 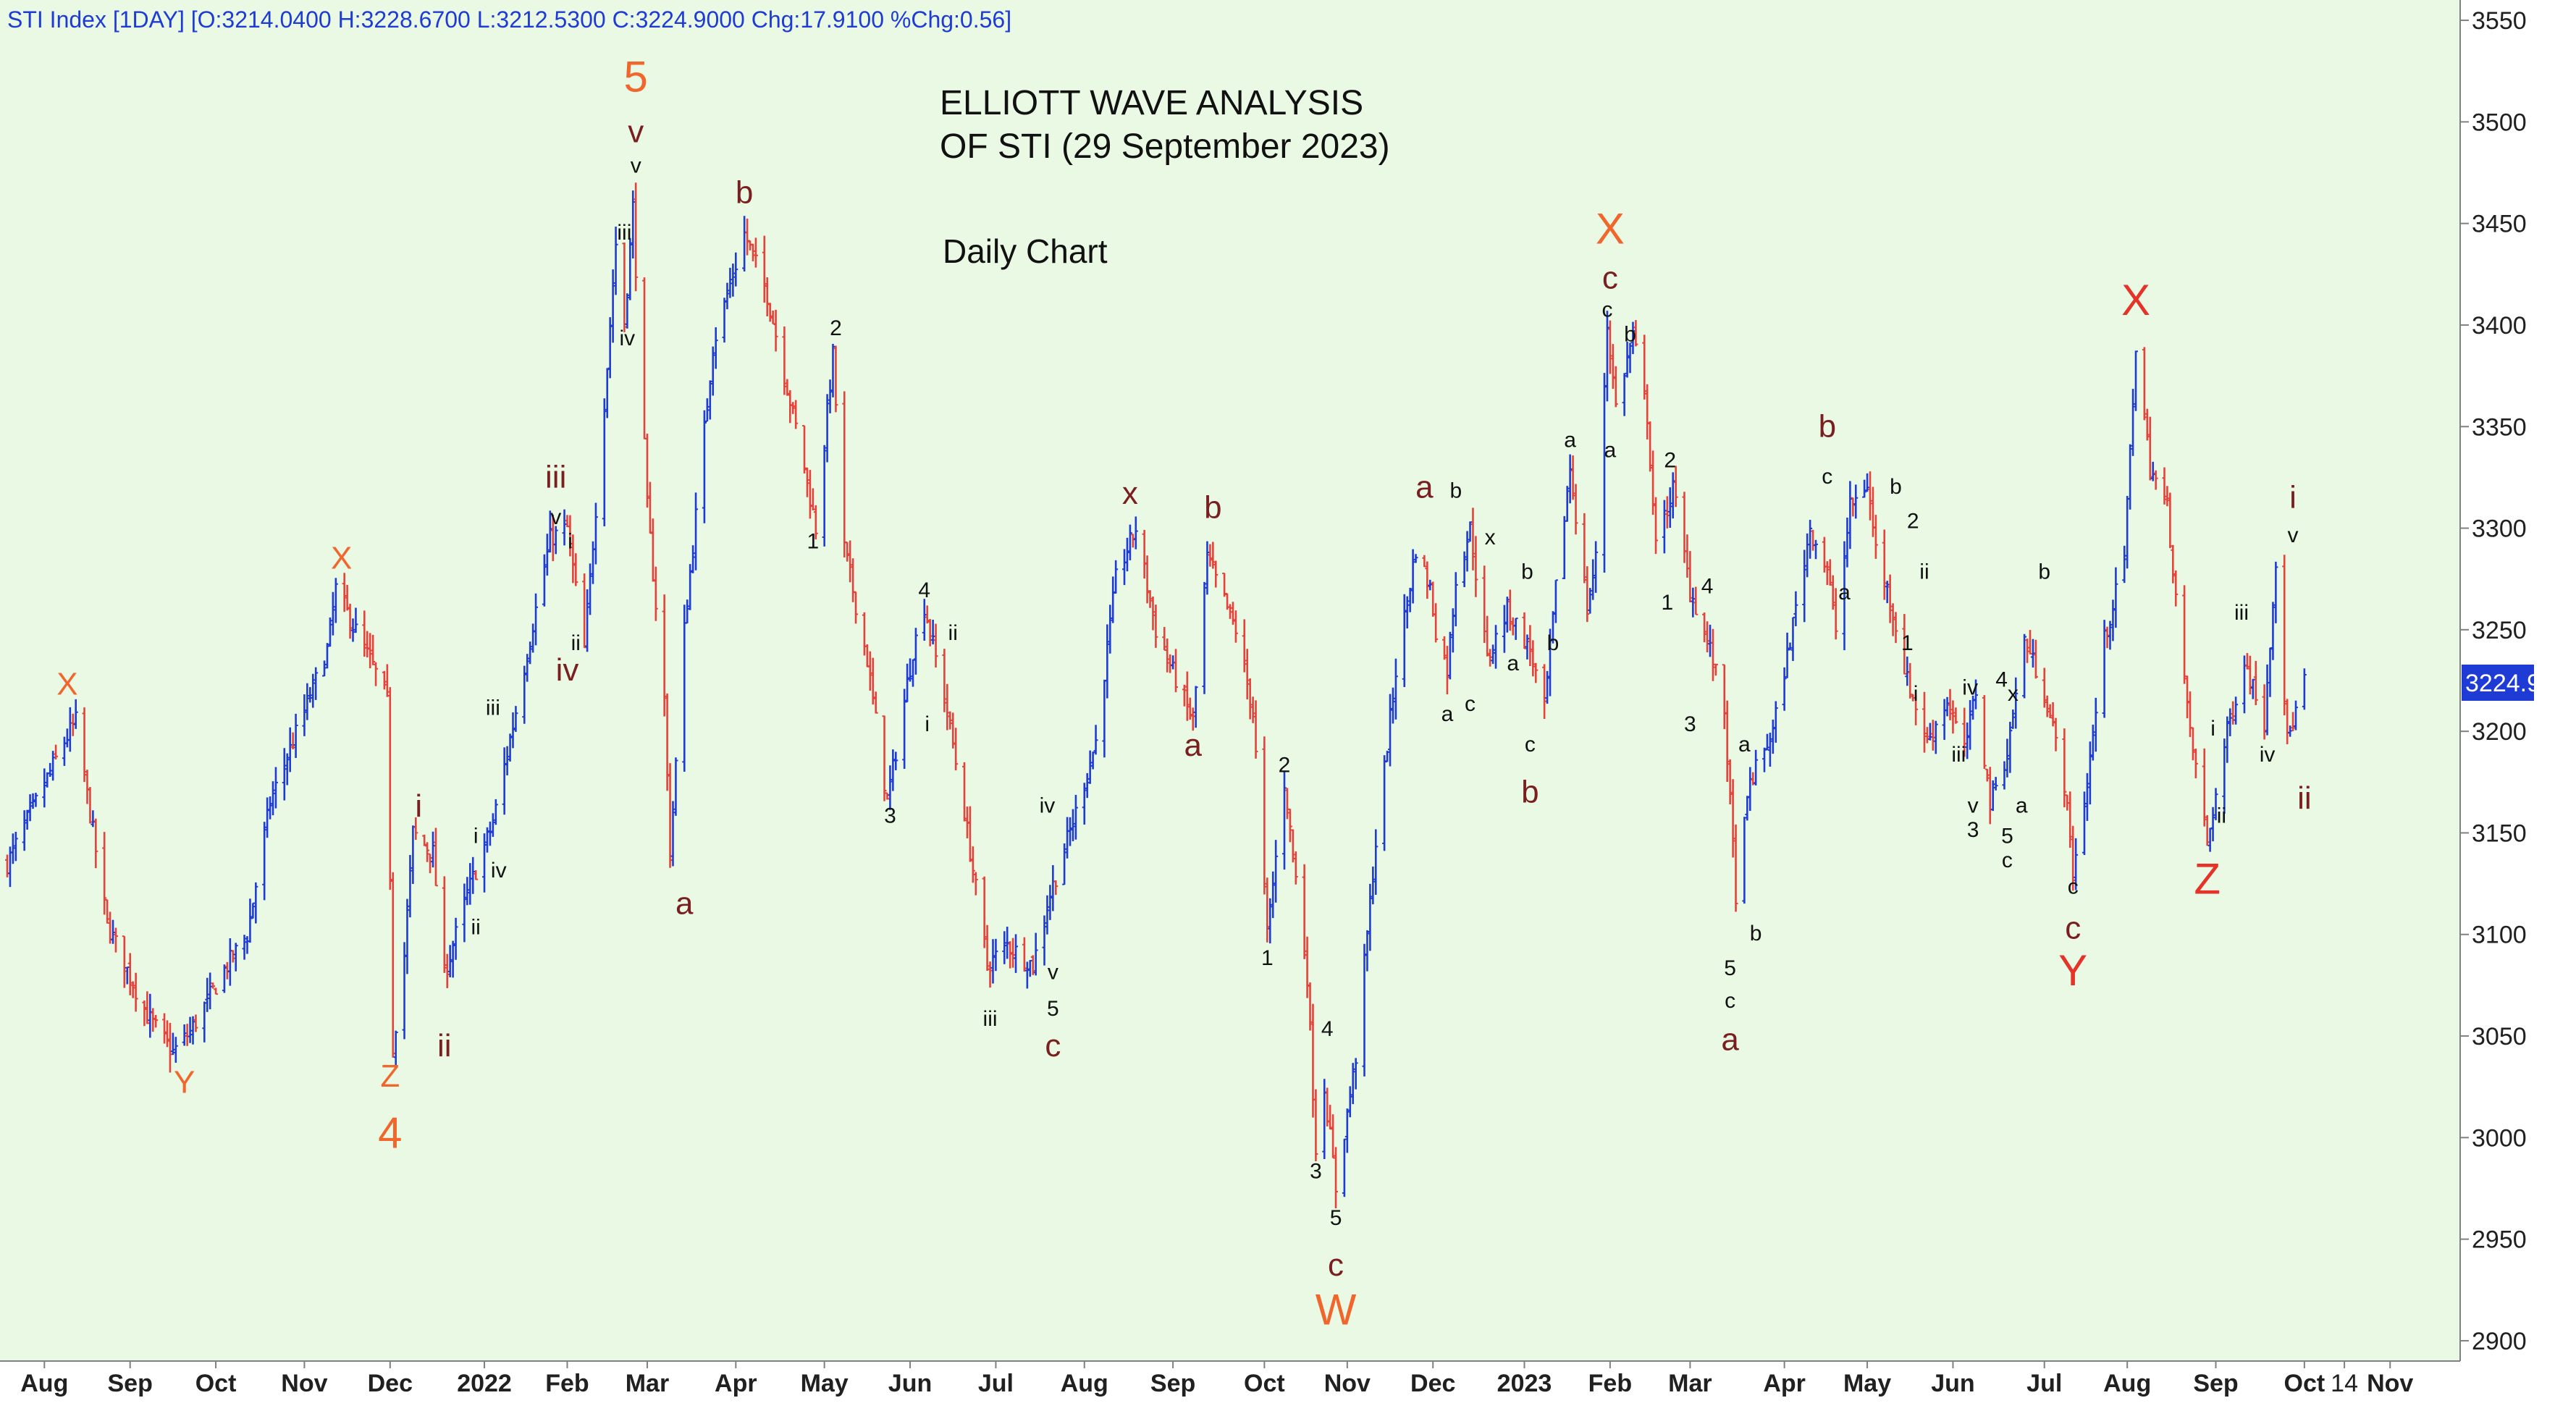 I want to click on wave-label: 3, so click(x=890, y=815).